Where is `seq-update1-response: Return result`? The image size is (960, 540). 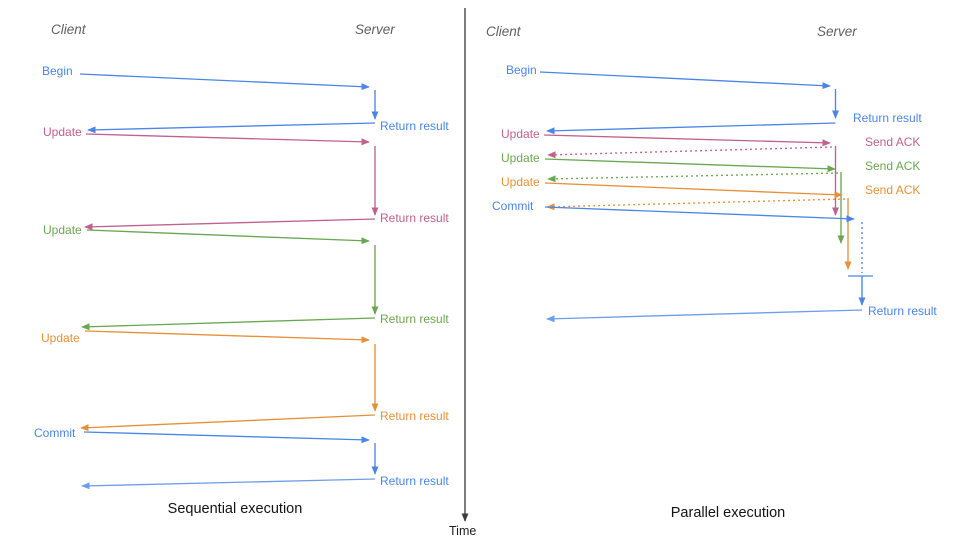
seq-update1-response: Return result is located at coordinates (414, 218).